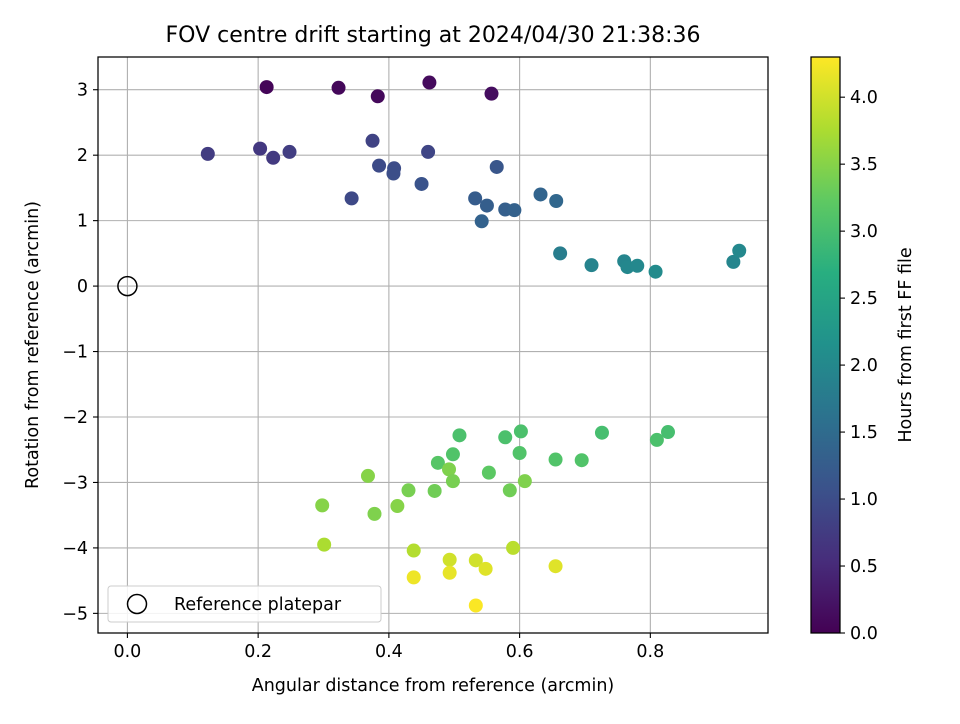 The height and width of the screenshot is (724, 960). I want to click on legend-frame, so click(244, 604).